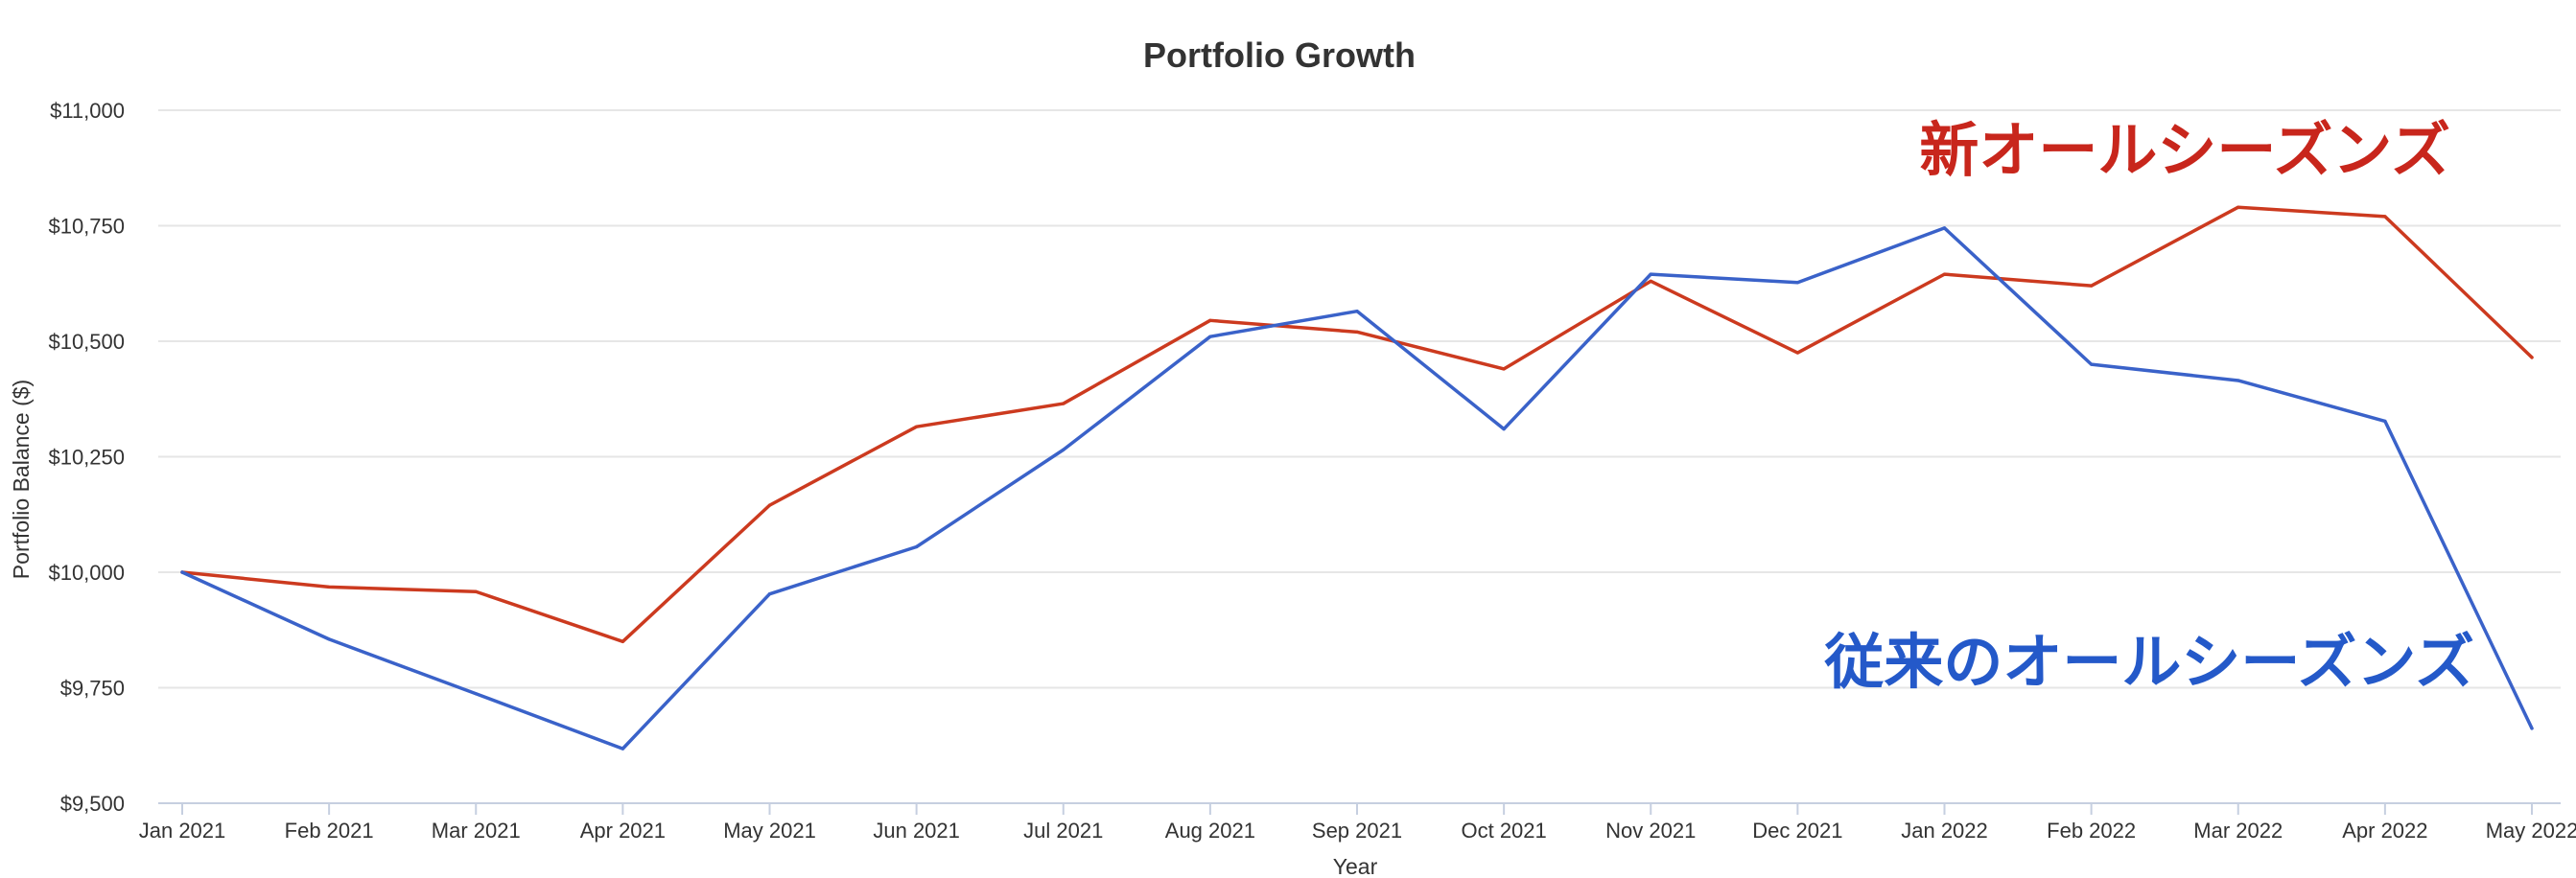  Describe the element at coordinates (2384, 831) in the screenshot. I see `x-tick-label: Apr 2022` at that location.